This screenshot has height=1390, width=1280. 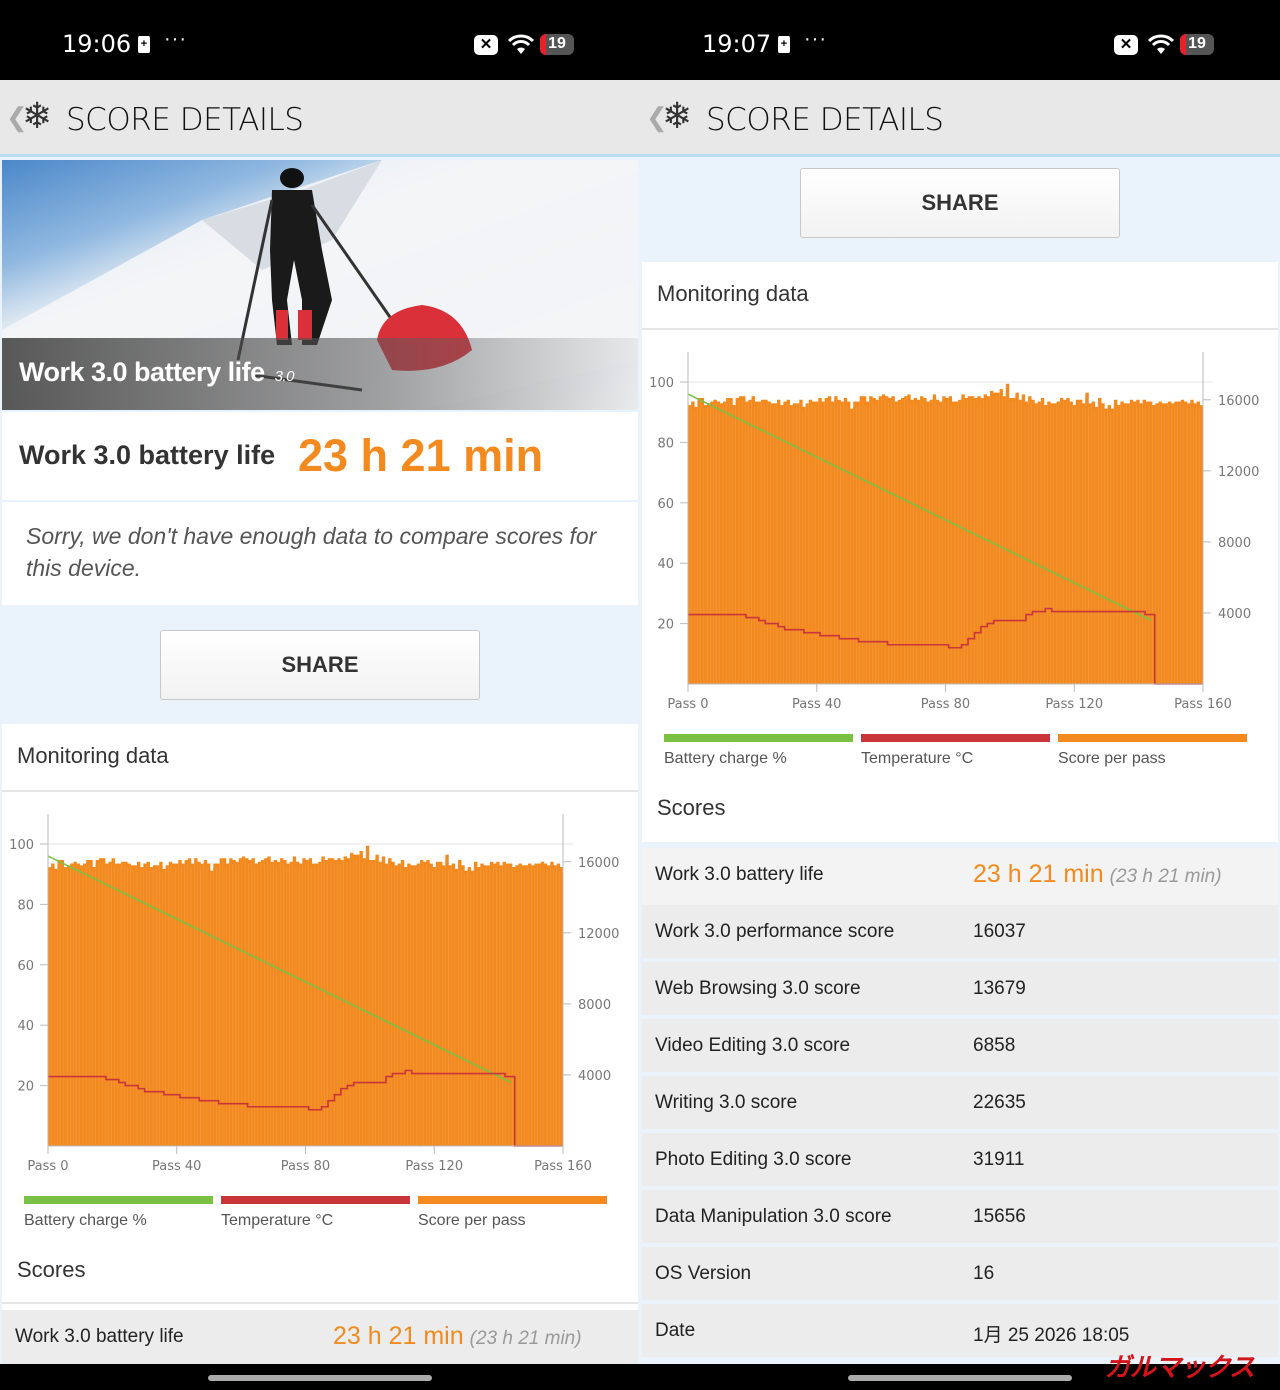 What do you see at coordinates (25, 1026) in the screenshot?
I see `y-tick-label: 40` at bounding box center [25, 1026].